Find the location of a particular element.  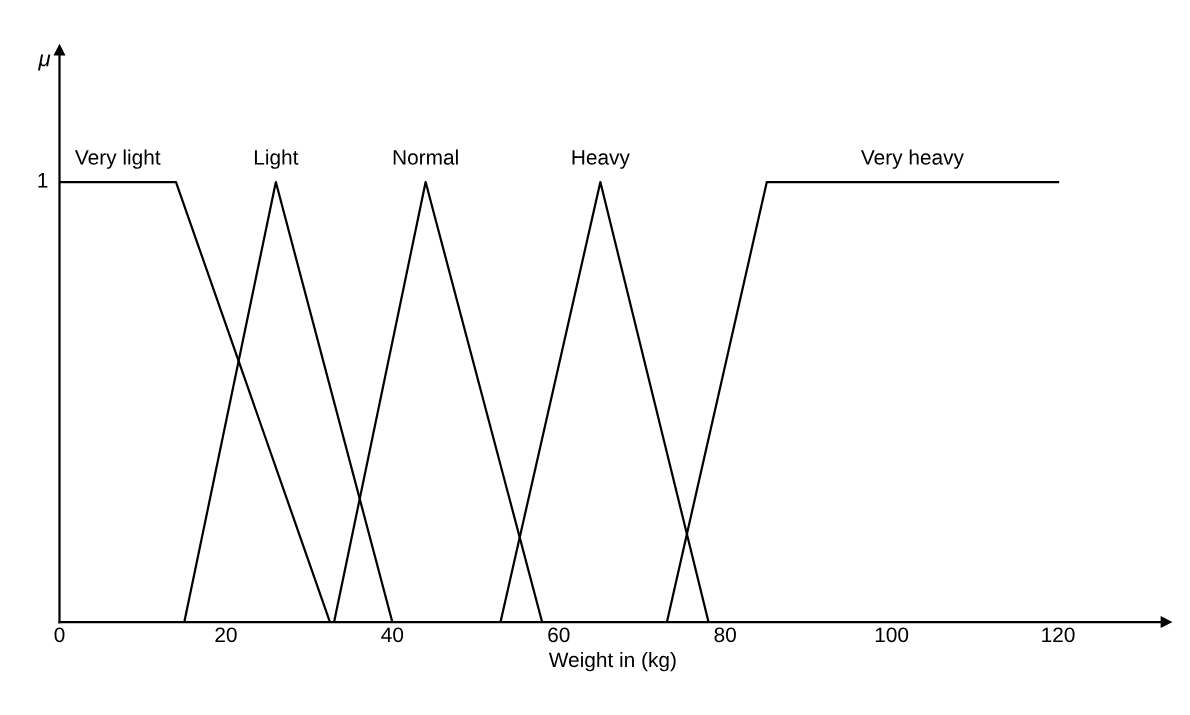

x-tick-label: 20 is located at coordinates (226, 635).